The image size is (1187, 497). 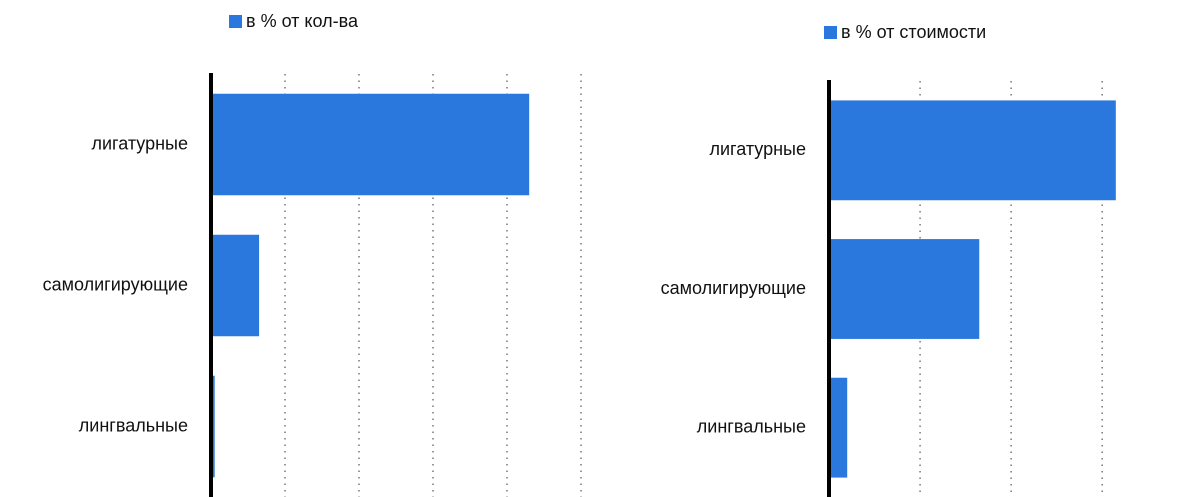 What do you see at coordinates (913, 32) in the screenshot?
I see `legend-label: в % от стоимости` at bounding box center [913, 32].